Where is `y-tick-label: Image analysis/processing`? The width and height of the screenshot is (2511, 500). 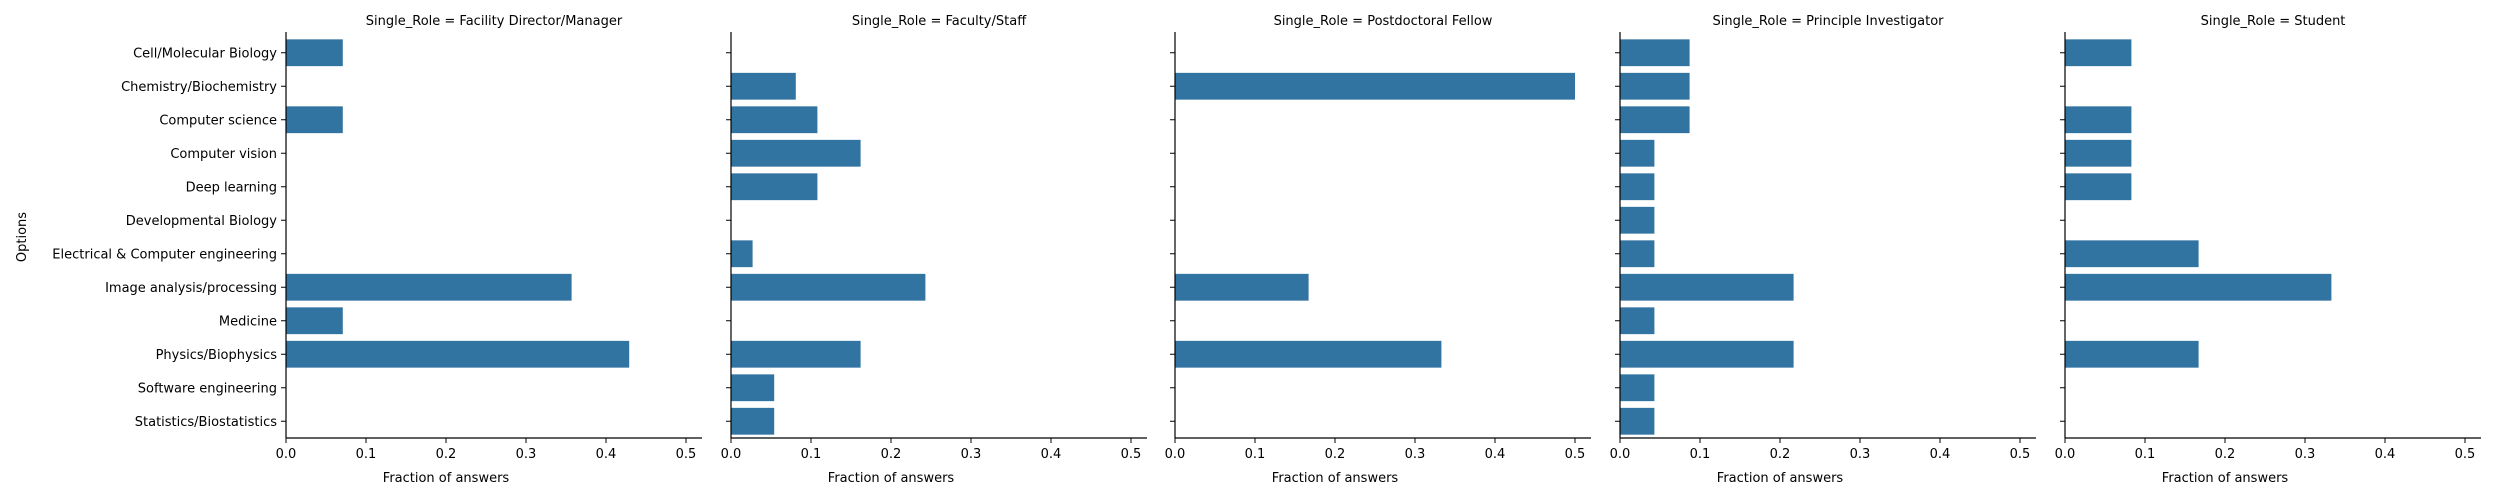 y-tick-label: Image analysis/processing is located at coordinates (191, 288).